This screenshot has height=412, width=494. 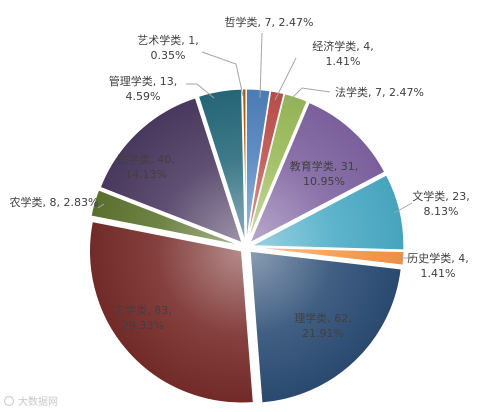 What do you see at coordinates (438, 258) in the screenshot?
I see `data-label-line: 历史学类, 4,` at bounding box center [438, 258].